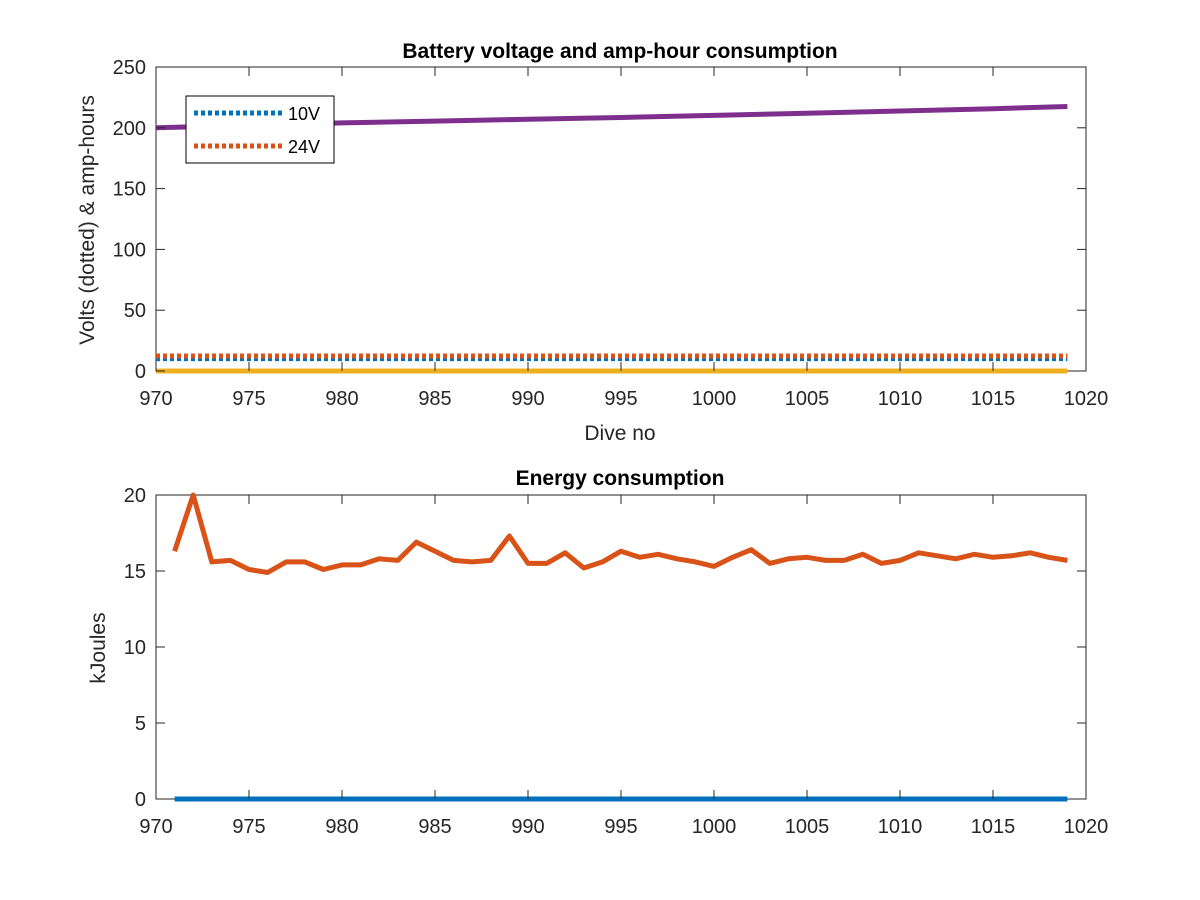  I want to click on battery-y-tick-label: 150, so click(129, 190).